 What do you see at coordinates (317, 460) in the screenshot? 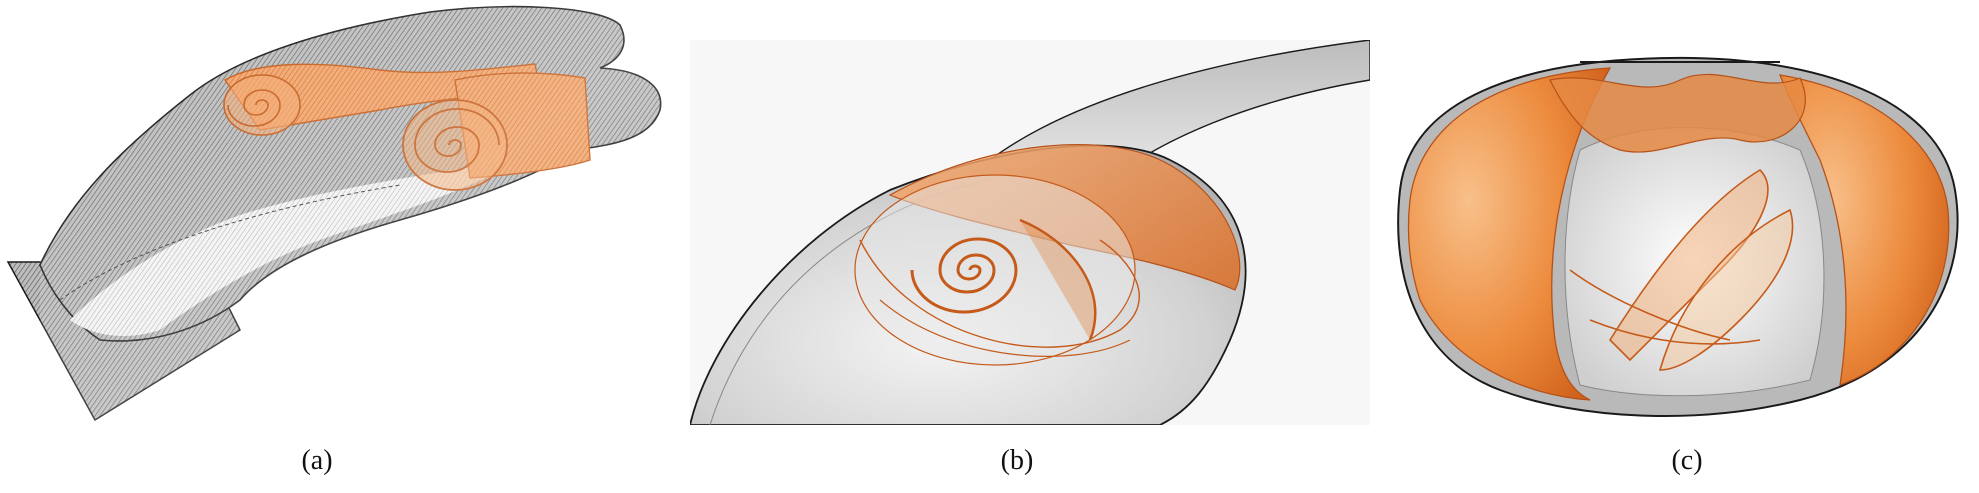
I see `caption-a: (a)` at bounding box center [317, 460].